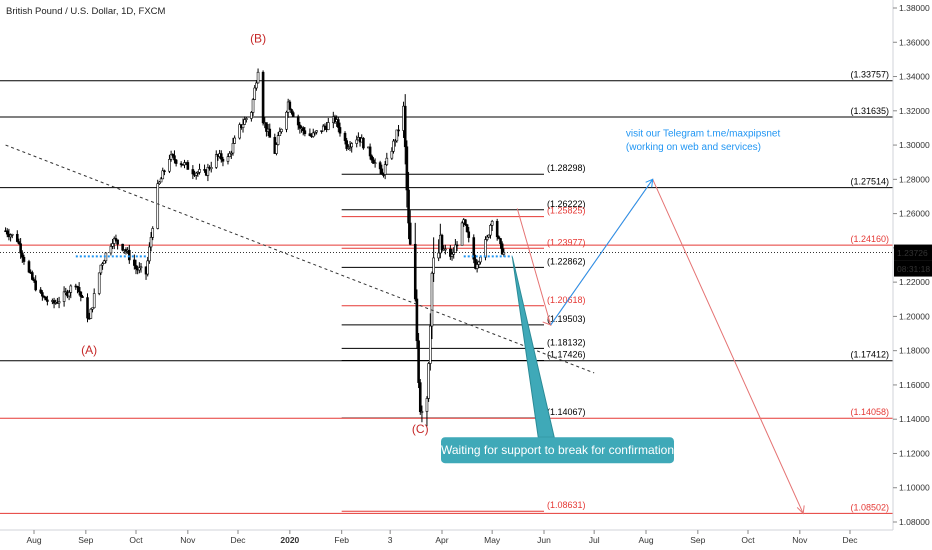 This screenshot has width=932, height=550. I want to click on level-label: (1.08631), so click(566, 505).